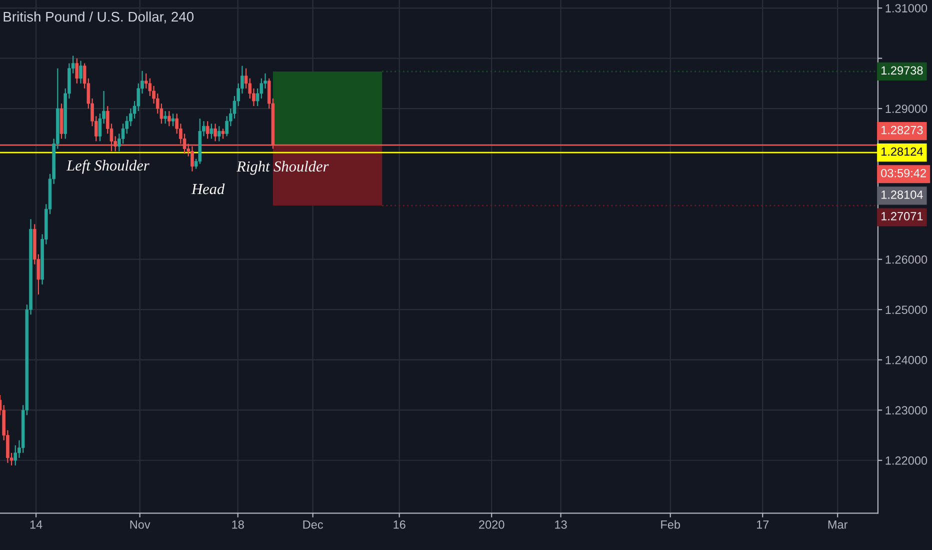 The image size is (932, 550). I want to click on text: British Pound / U.S. Dollar, 240, so click(99, 17).